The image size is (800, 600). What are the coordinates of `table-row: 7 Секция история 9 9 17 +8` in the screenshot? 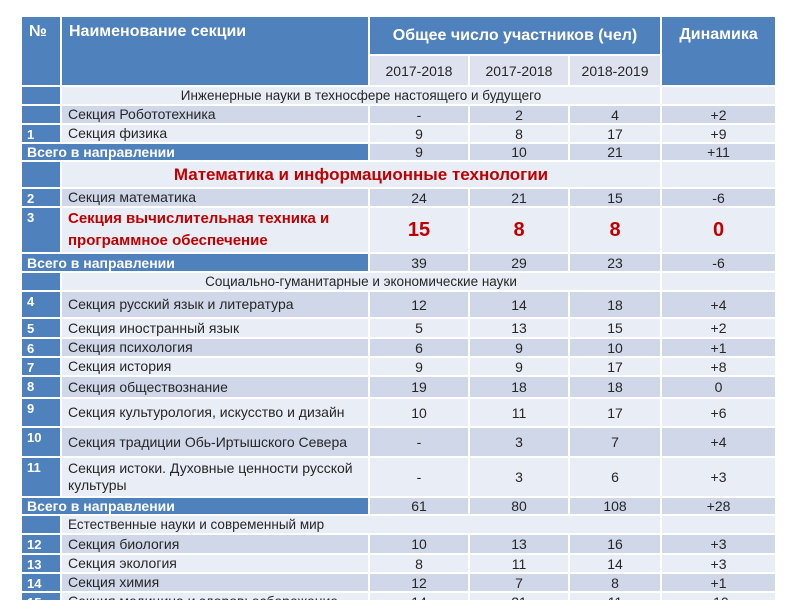 It's located at (399, 366).